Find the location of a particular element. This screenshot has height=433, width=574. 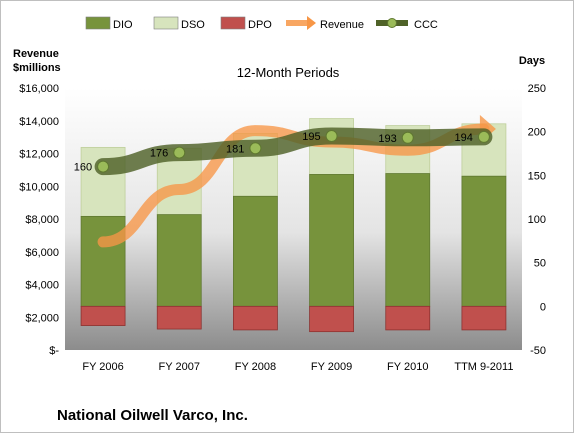

left-tick-label: $4,000 is located at coordinates (42, 286).